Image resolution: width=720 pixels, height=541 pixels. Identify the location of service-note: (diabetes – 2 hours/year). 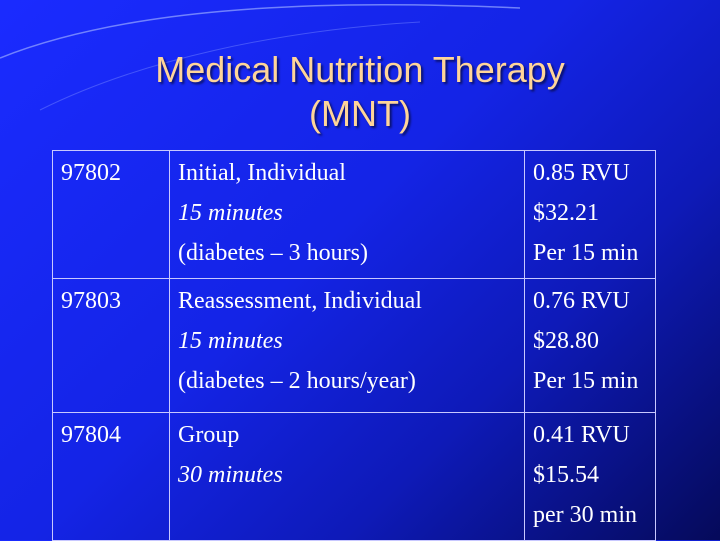
(297, 381).